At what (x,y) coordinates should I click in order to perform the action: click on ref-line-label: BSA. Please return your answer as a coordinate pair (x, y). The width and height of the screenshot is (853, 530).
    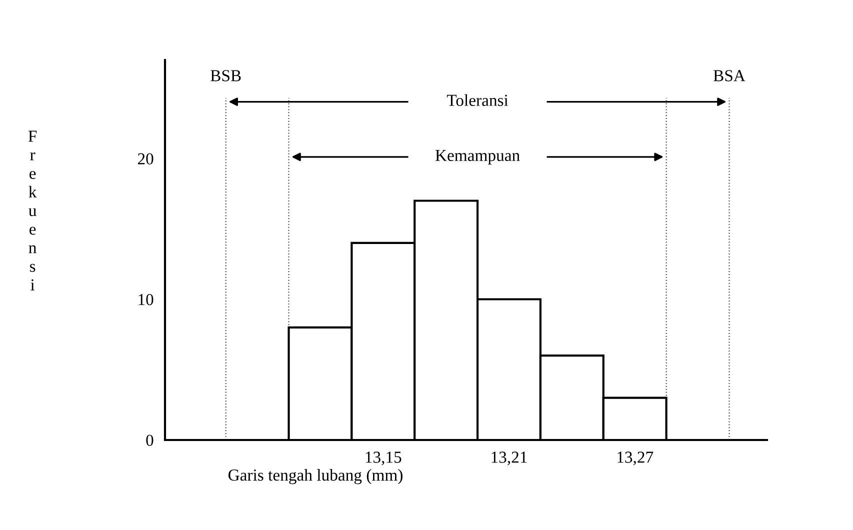
    Looking at the image, I should click on (730, 76).